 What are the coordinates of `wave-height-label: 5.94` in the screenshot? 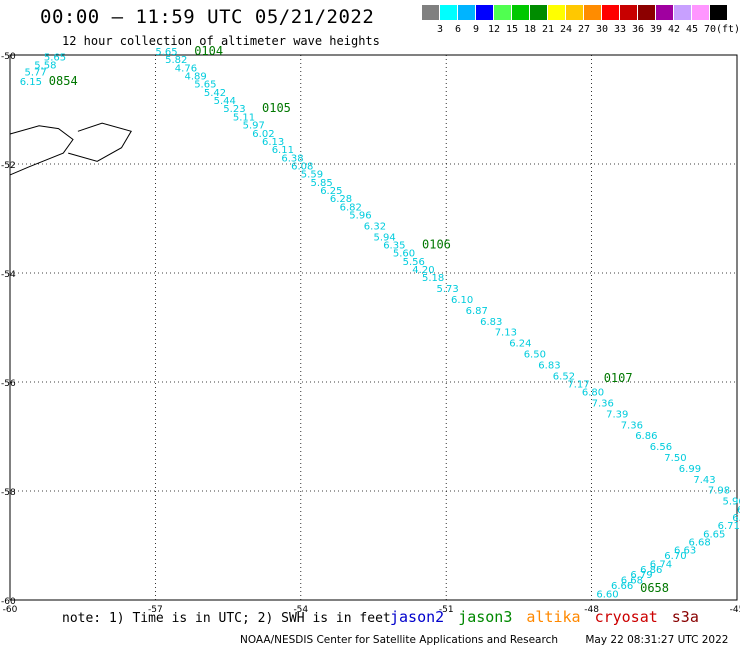 It's located at (385, 237).